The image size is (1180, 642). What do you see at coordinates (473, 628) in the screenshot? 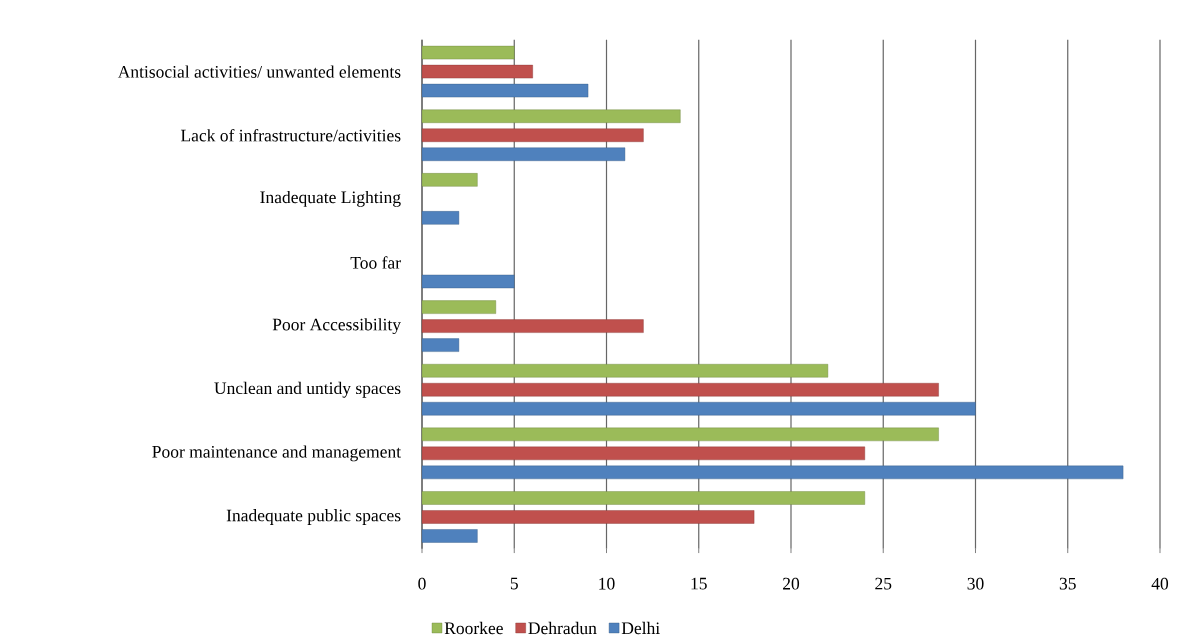
I see `legend-label: Roorkee` at bounding box center [473, 628].